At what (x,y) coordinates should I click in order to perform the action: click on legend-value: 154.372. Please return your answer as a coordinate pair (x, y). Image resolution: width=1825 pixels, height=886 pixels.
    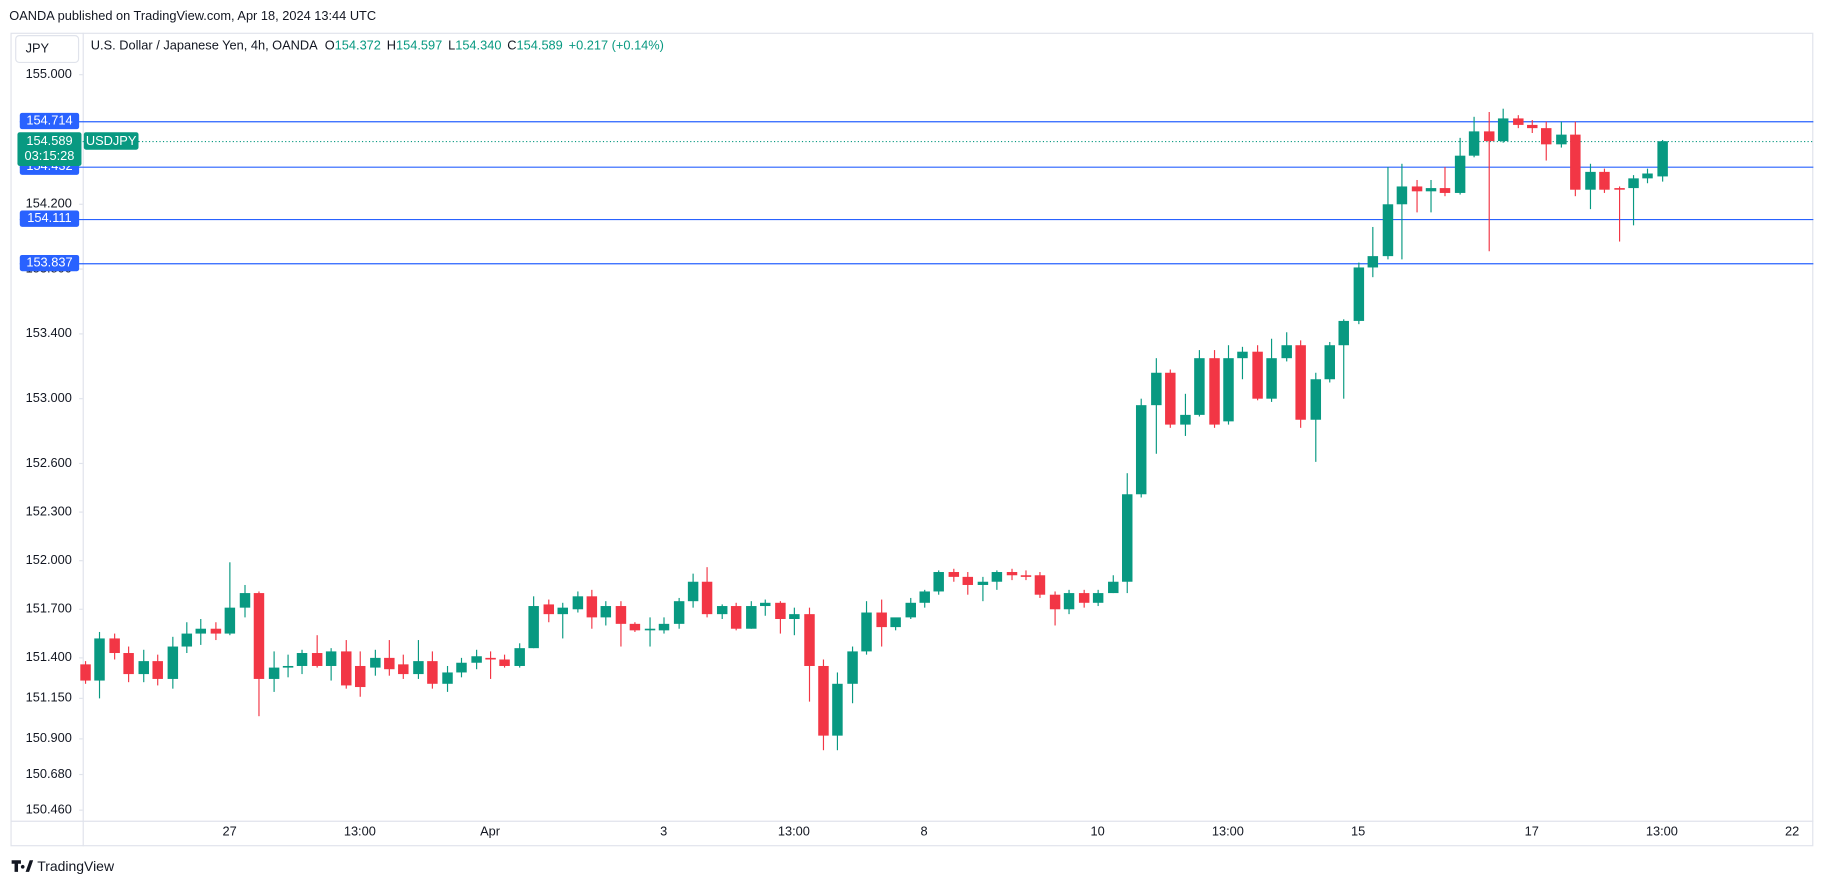
    Looking at the image, I should click on (358, 45).